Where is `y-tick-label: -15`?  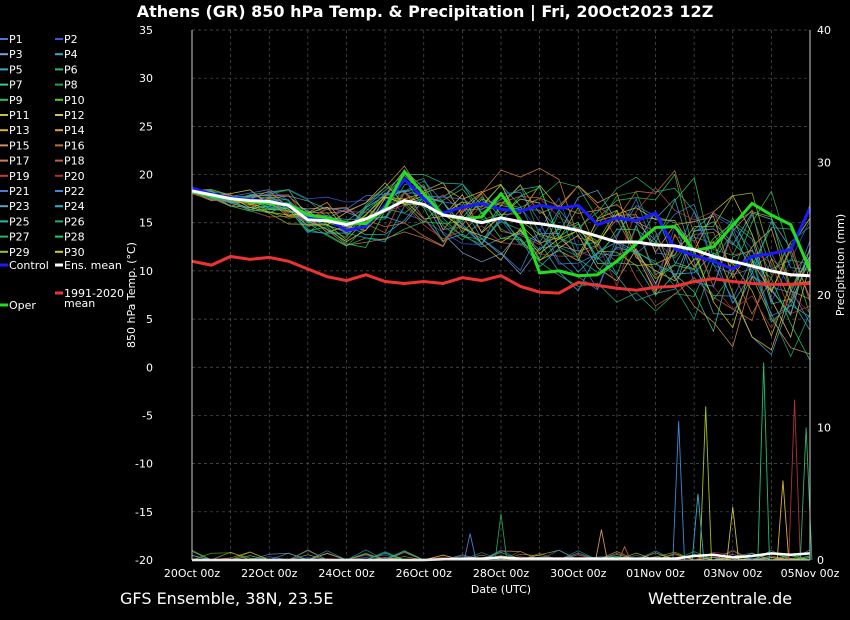
y-tick-label: -15 is located at coordinates (144, 512).